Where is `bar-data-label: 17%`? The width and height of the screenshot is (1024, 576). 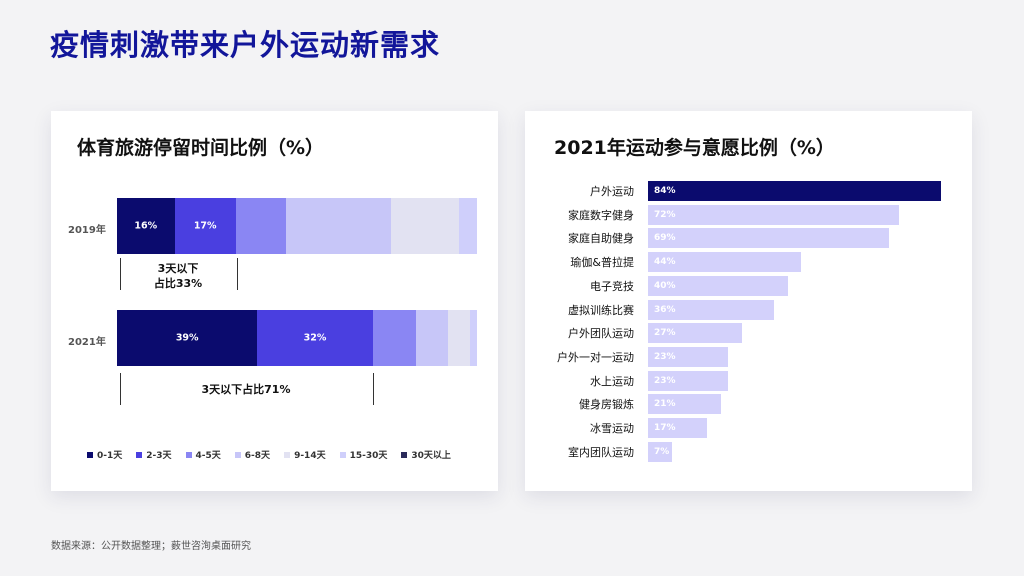 bar-data-label: 17% is located at coordinates (205, 226).